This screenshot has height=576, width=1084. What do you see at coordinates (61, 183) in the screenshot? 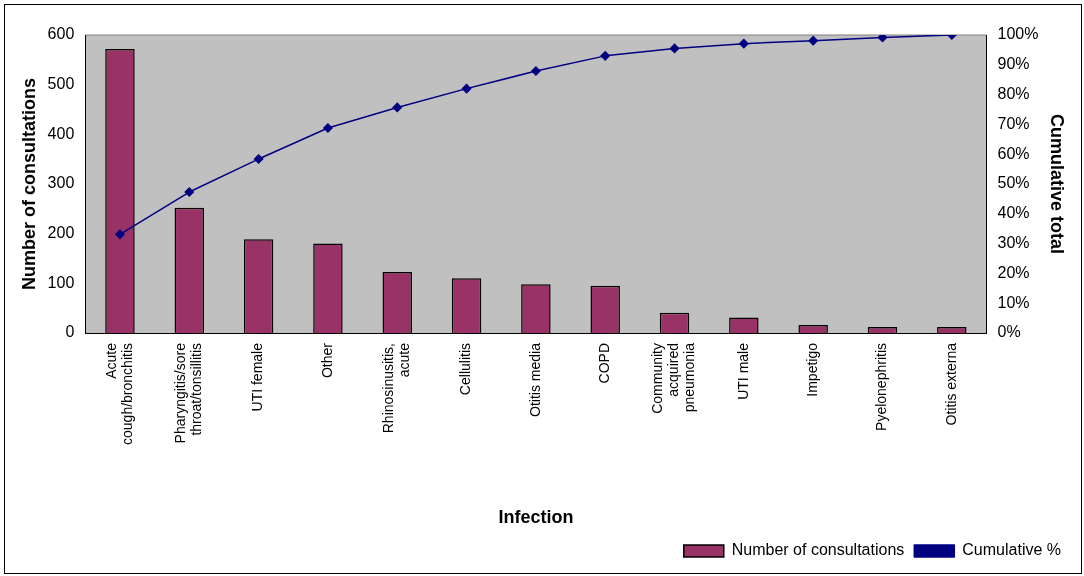
I see `y-tick-label: 300` at bounding box center [61, 183].